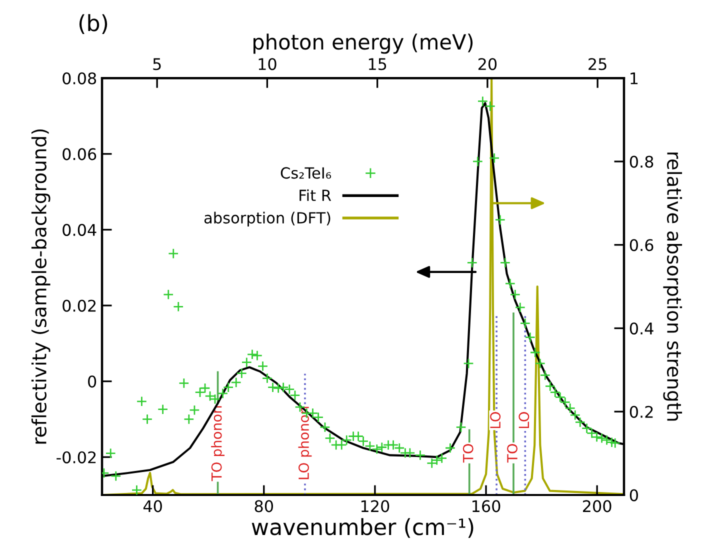  Describe the element at coordinates (79, 230) in the screenshot. I see `y-tick-label: 0.04` at that location.